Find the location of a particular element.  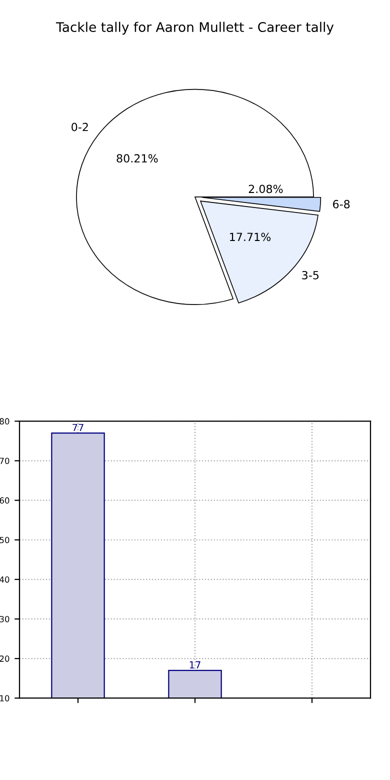

y-tick-label: 30 is located at coordinates (5, 619).